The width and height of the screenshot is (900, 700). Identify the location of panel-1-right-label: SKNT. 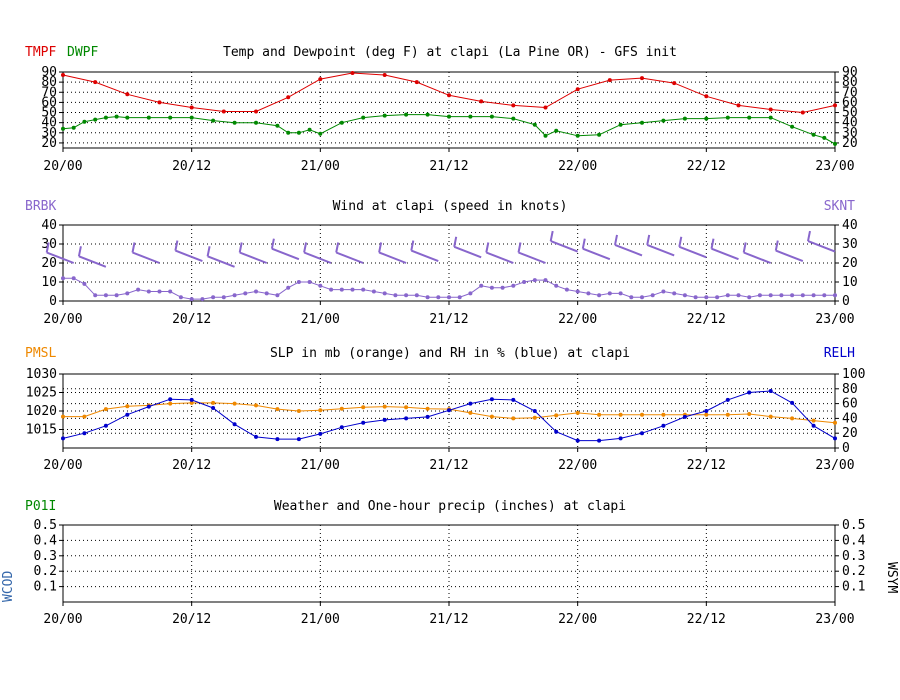
(839, 206).